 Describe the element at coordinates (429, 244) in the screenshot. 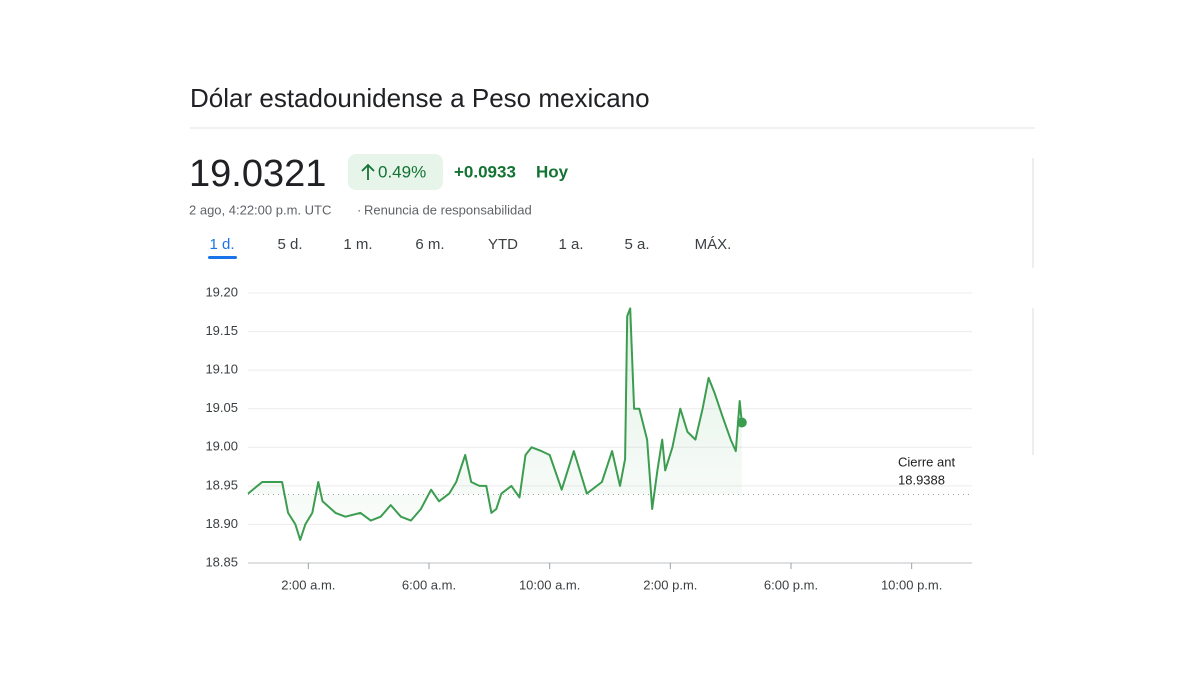

I see `range-tab: 6 m.` at that location.